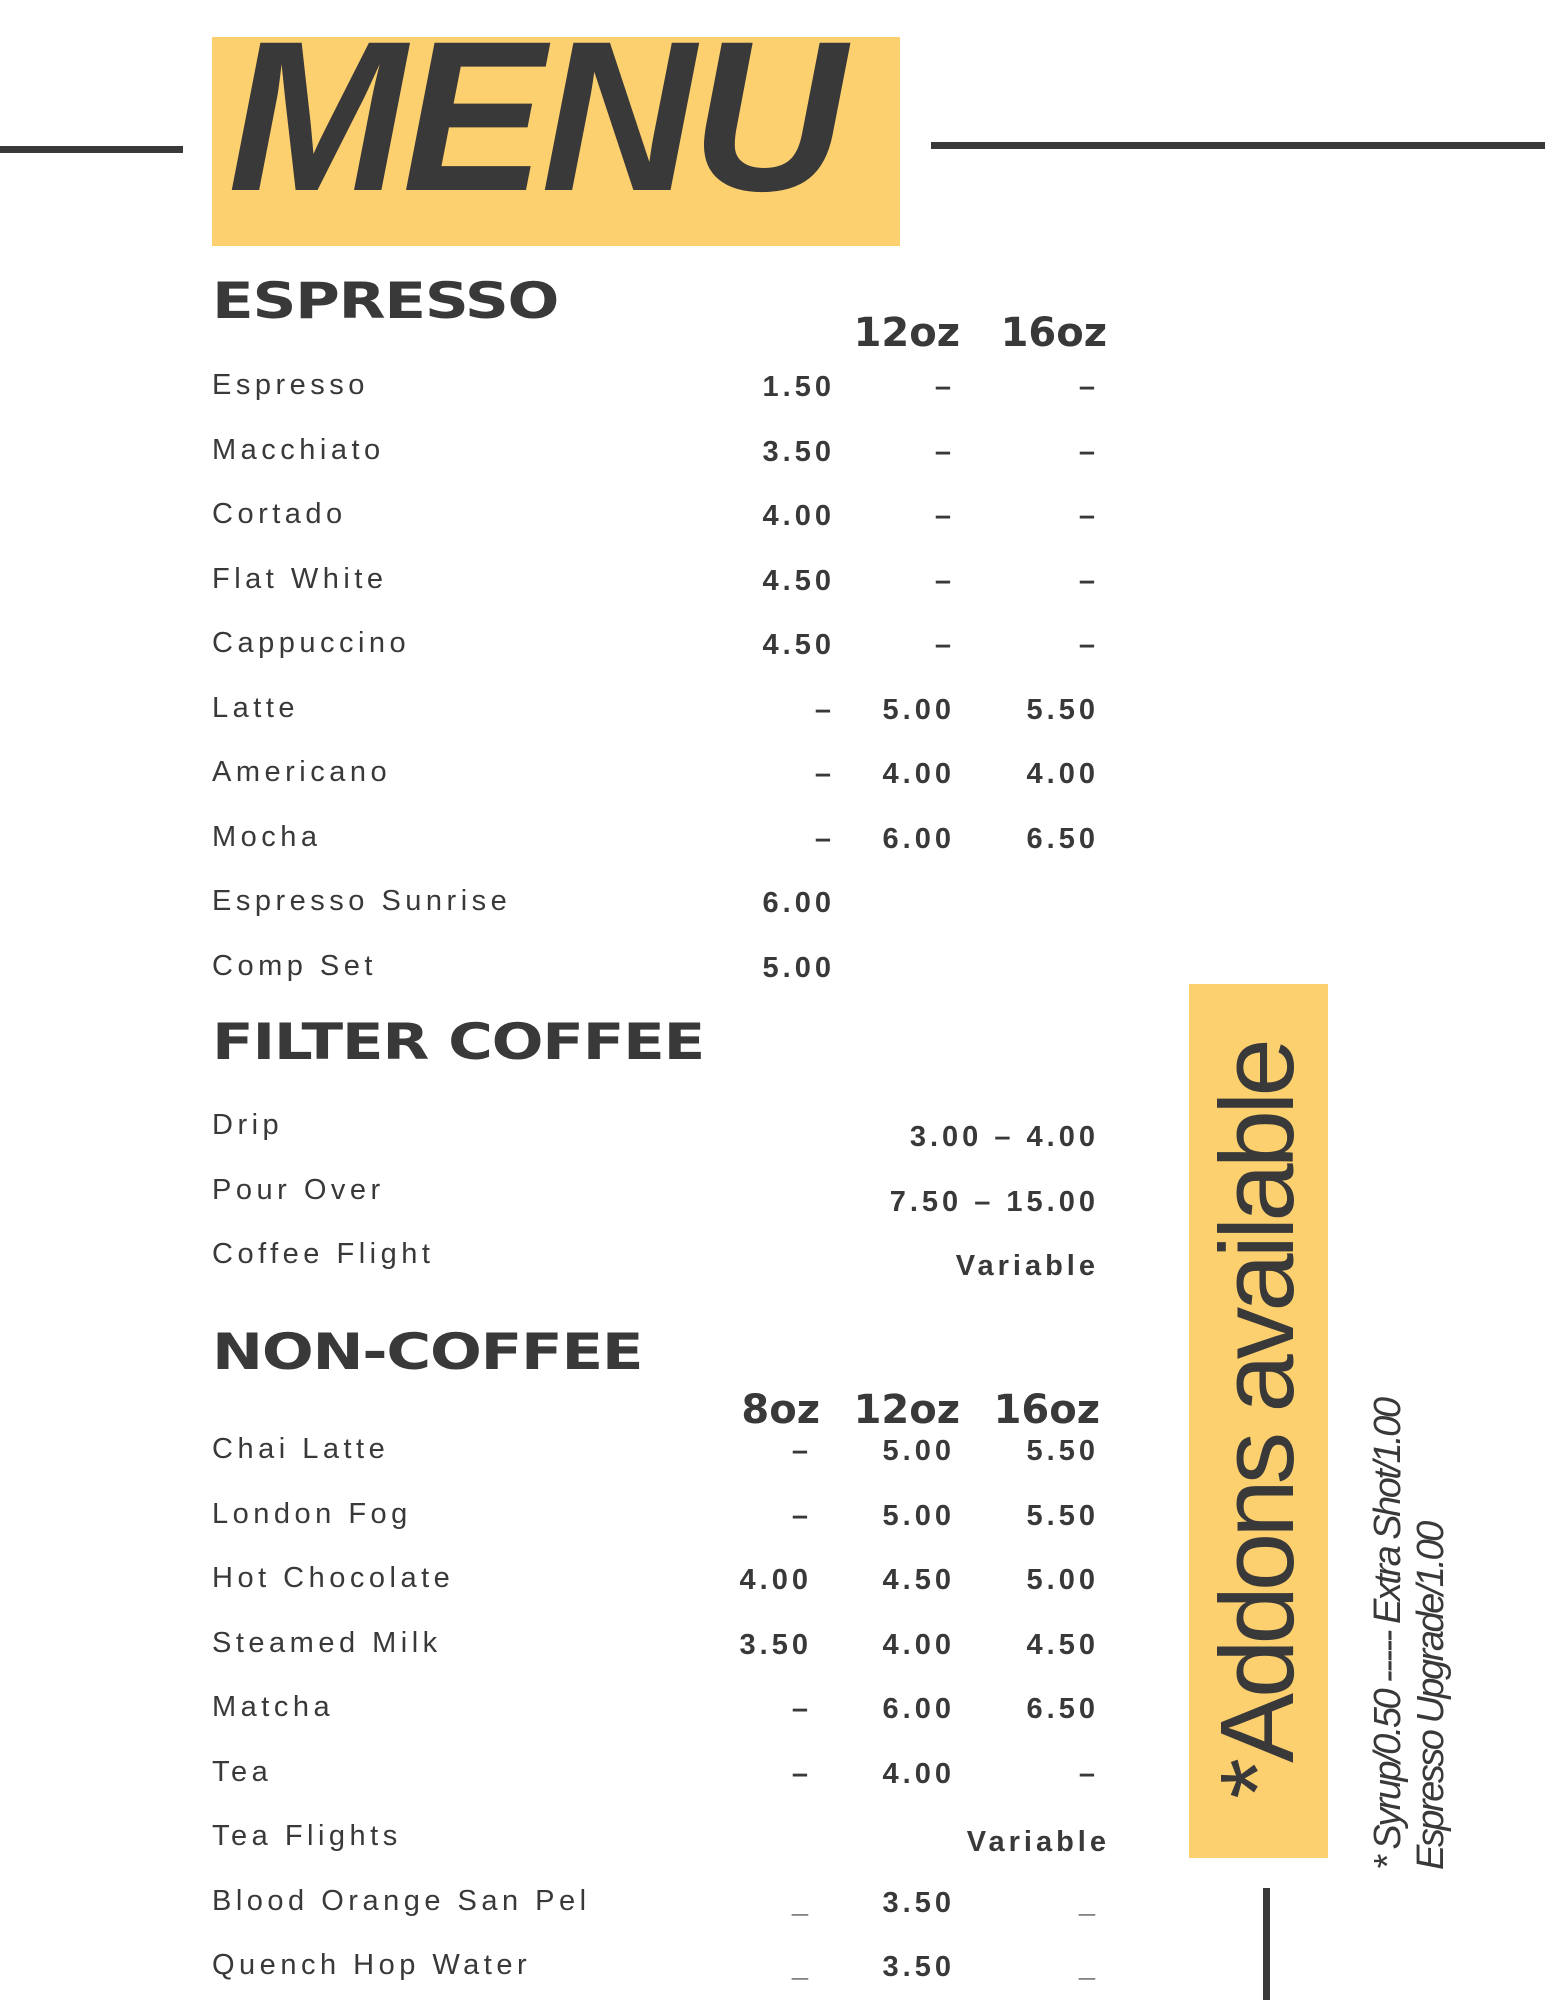 The width and height of the screenshot is (1545, 2000). Describe the element at coordinates (798, 387) in the screenshot. I see `item-price: 1.50` at that location.